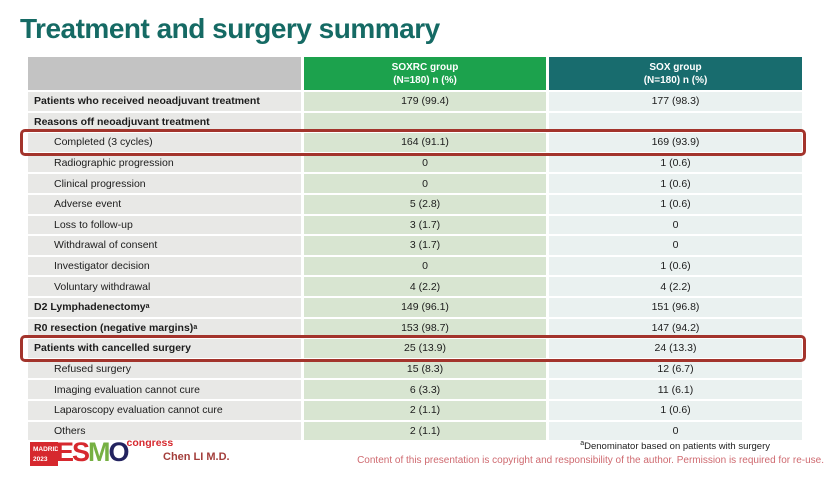  I want to click on row-label: D2 Lymphadenectomy a, so click(164, 307).